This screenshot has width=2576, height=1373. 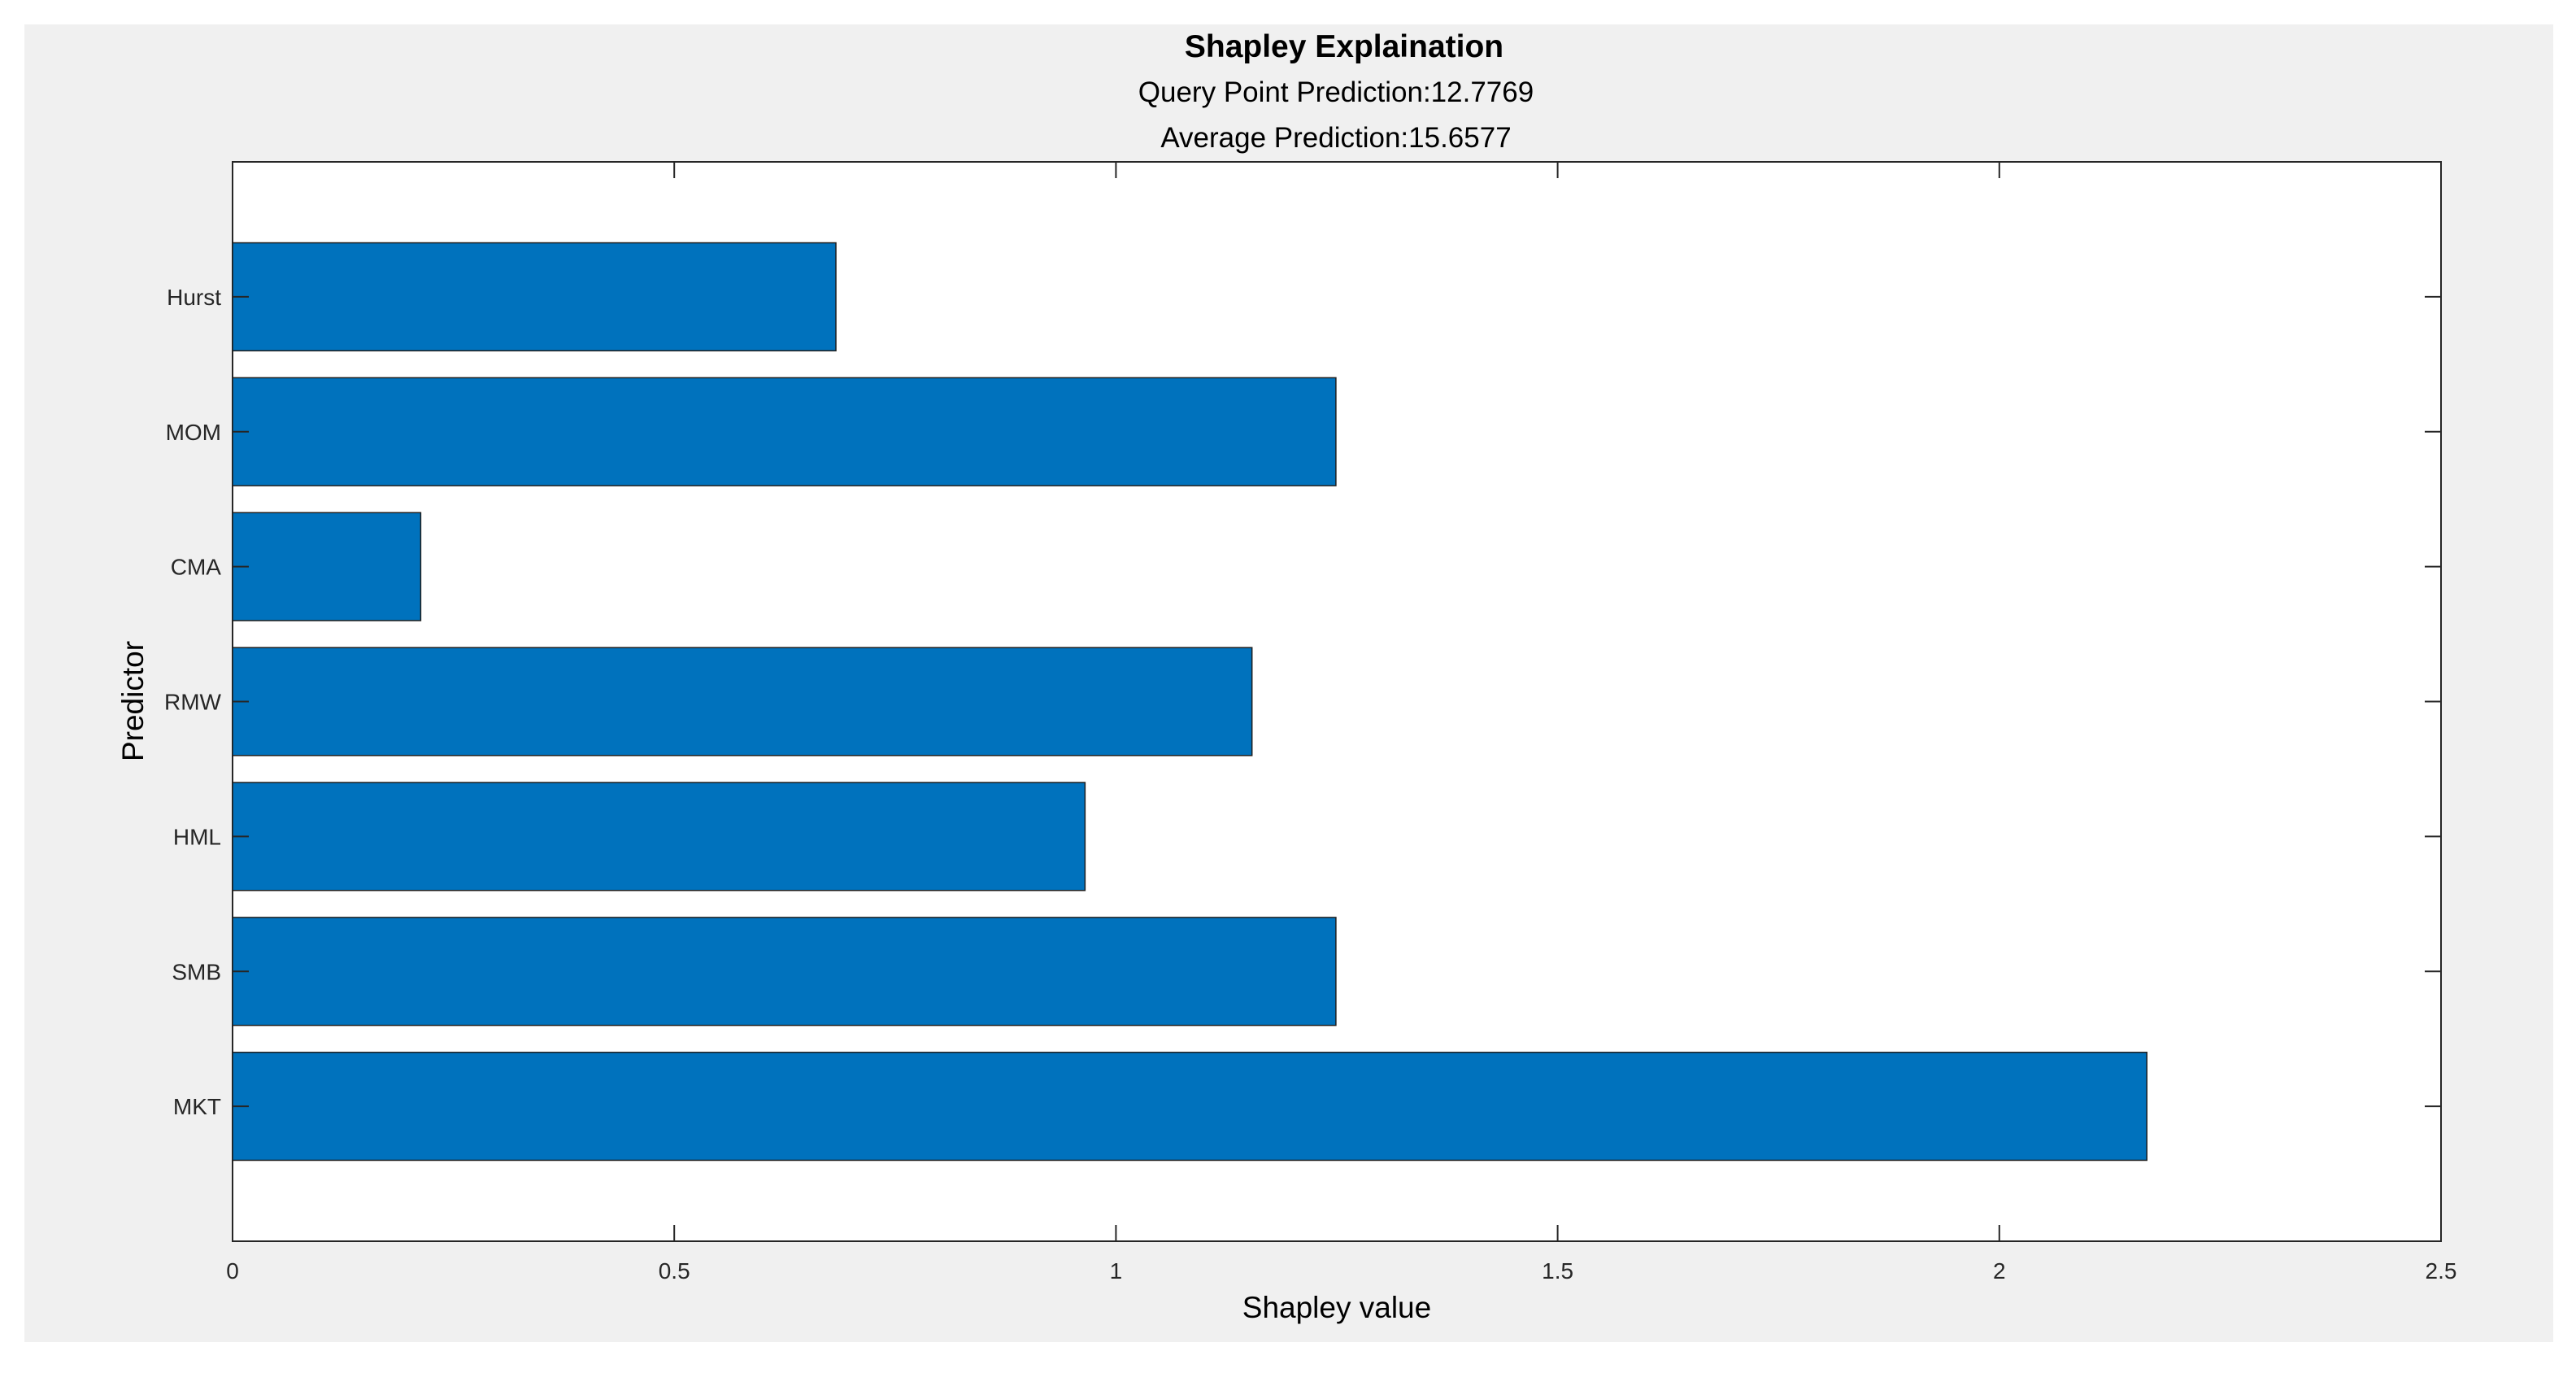 What do you see at coordinates (659, 837) in the screenshot?
I see `bar-hml` at bounding box center [659, 837].